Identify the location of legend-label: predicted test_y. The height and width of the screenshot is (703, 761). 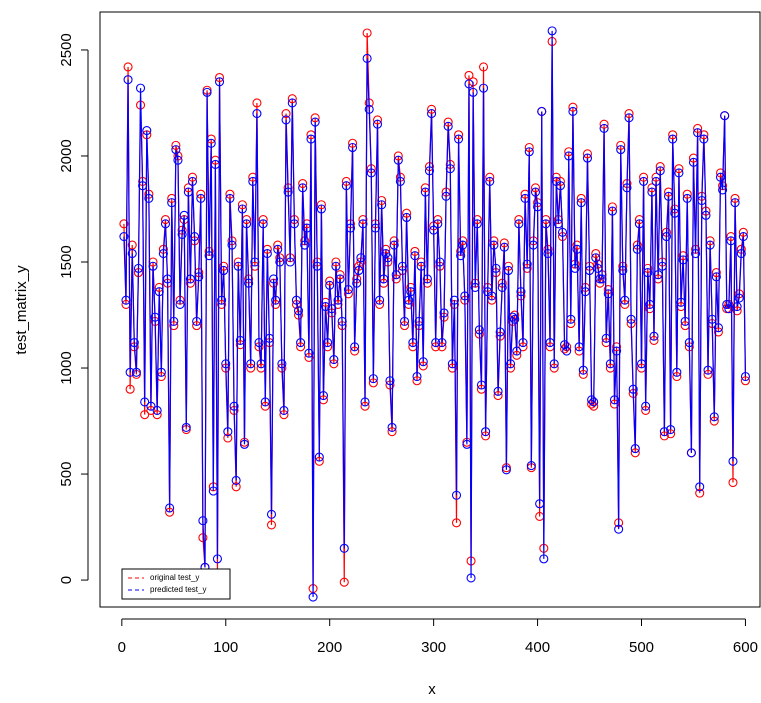
(178, 589).